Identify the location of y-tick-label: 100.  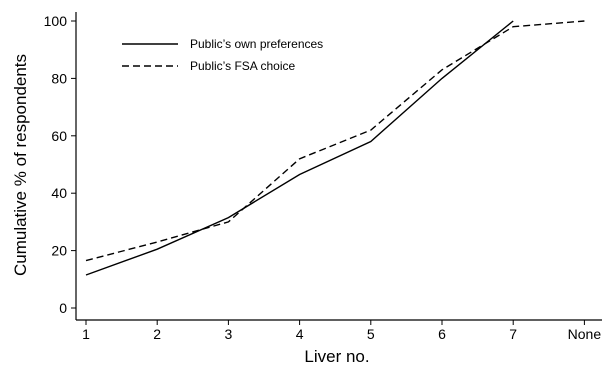
(56, 21).